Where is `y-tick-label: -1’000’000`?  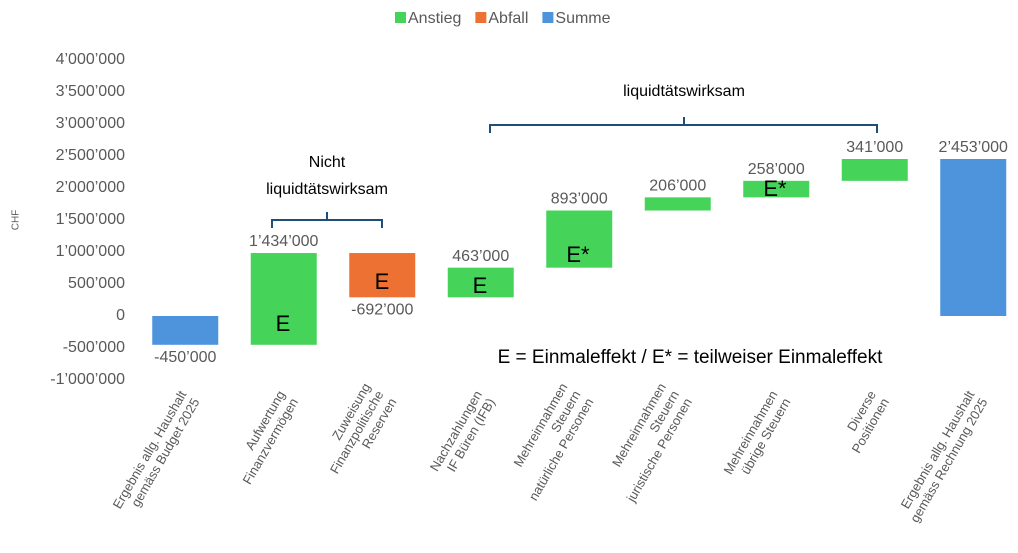
y-tick-label: -1’000’000 is located at coordinates (87, 379).